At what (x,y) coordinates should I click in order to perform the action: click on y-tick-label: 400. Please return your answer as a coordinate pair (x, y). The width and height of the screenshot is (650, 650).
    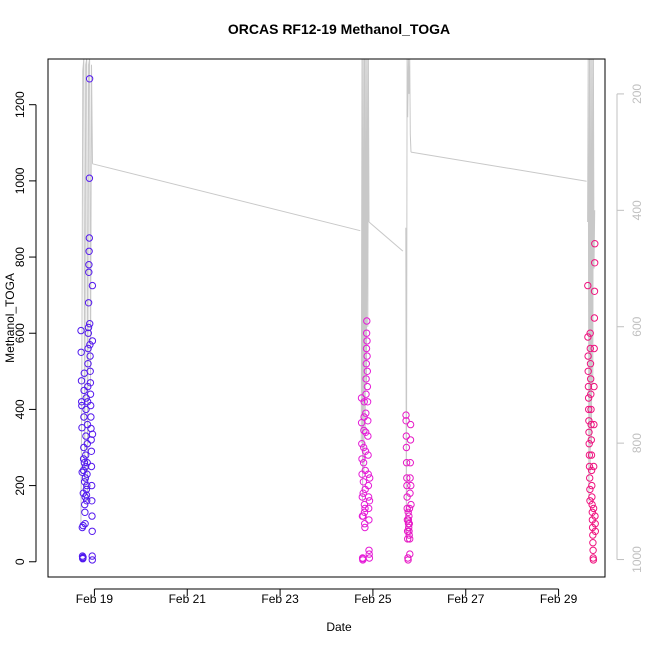
    Looking at the image, I should click on (20, 409).